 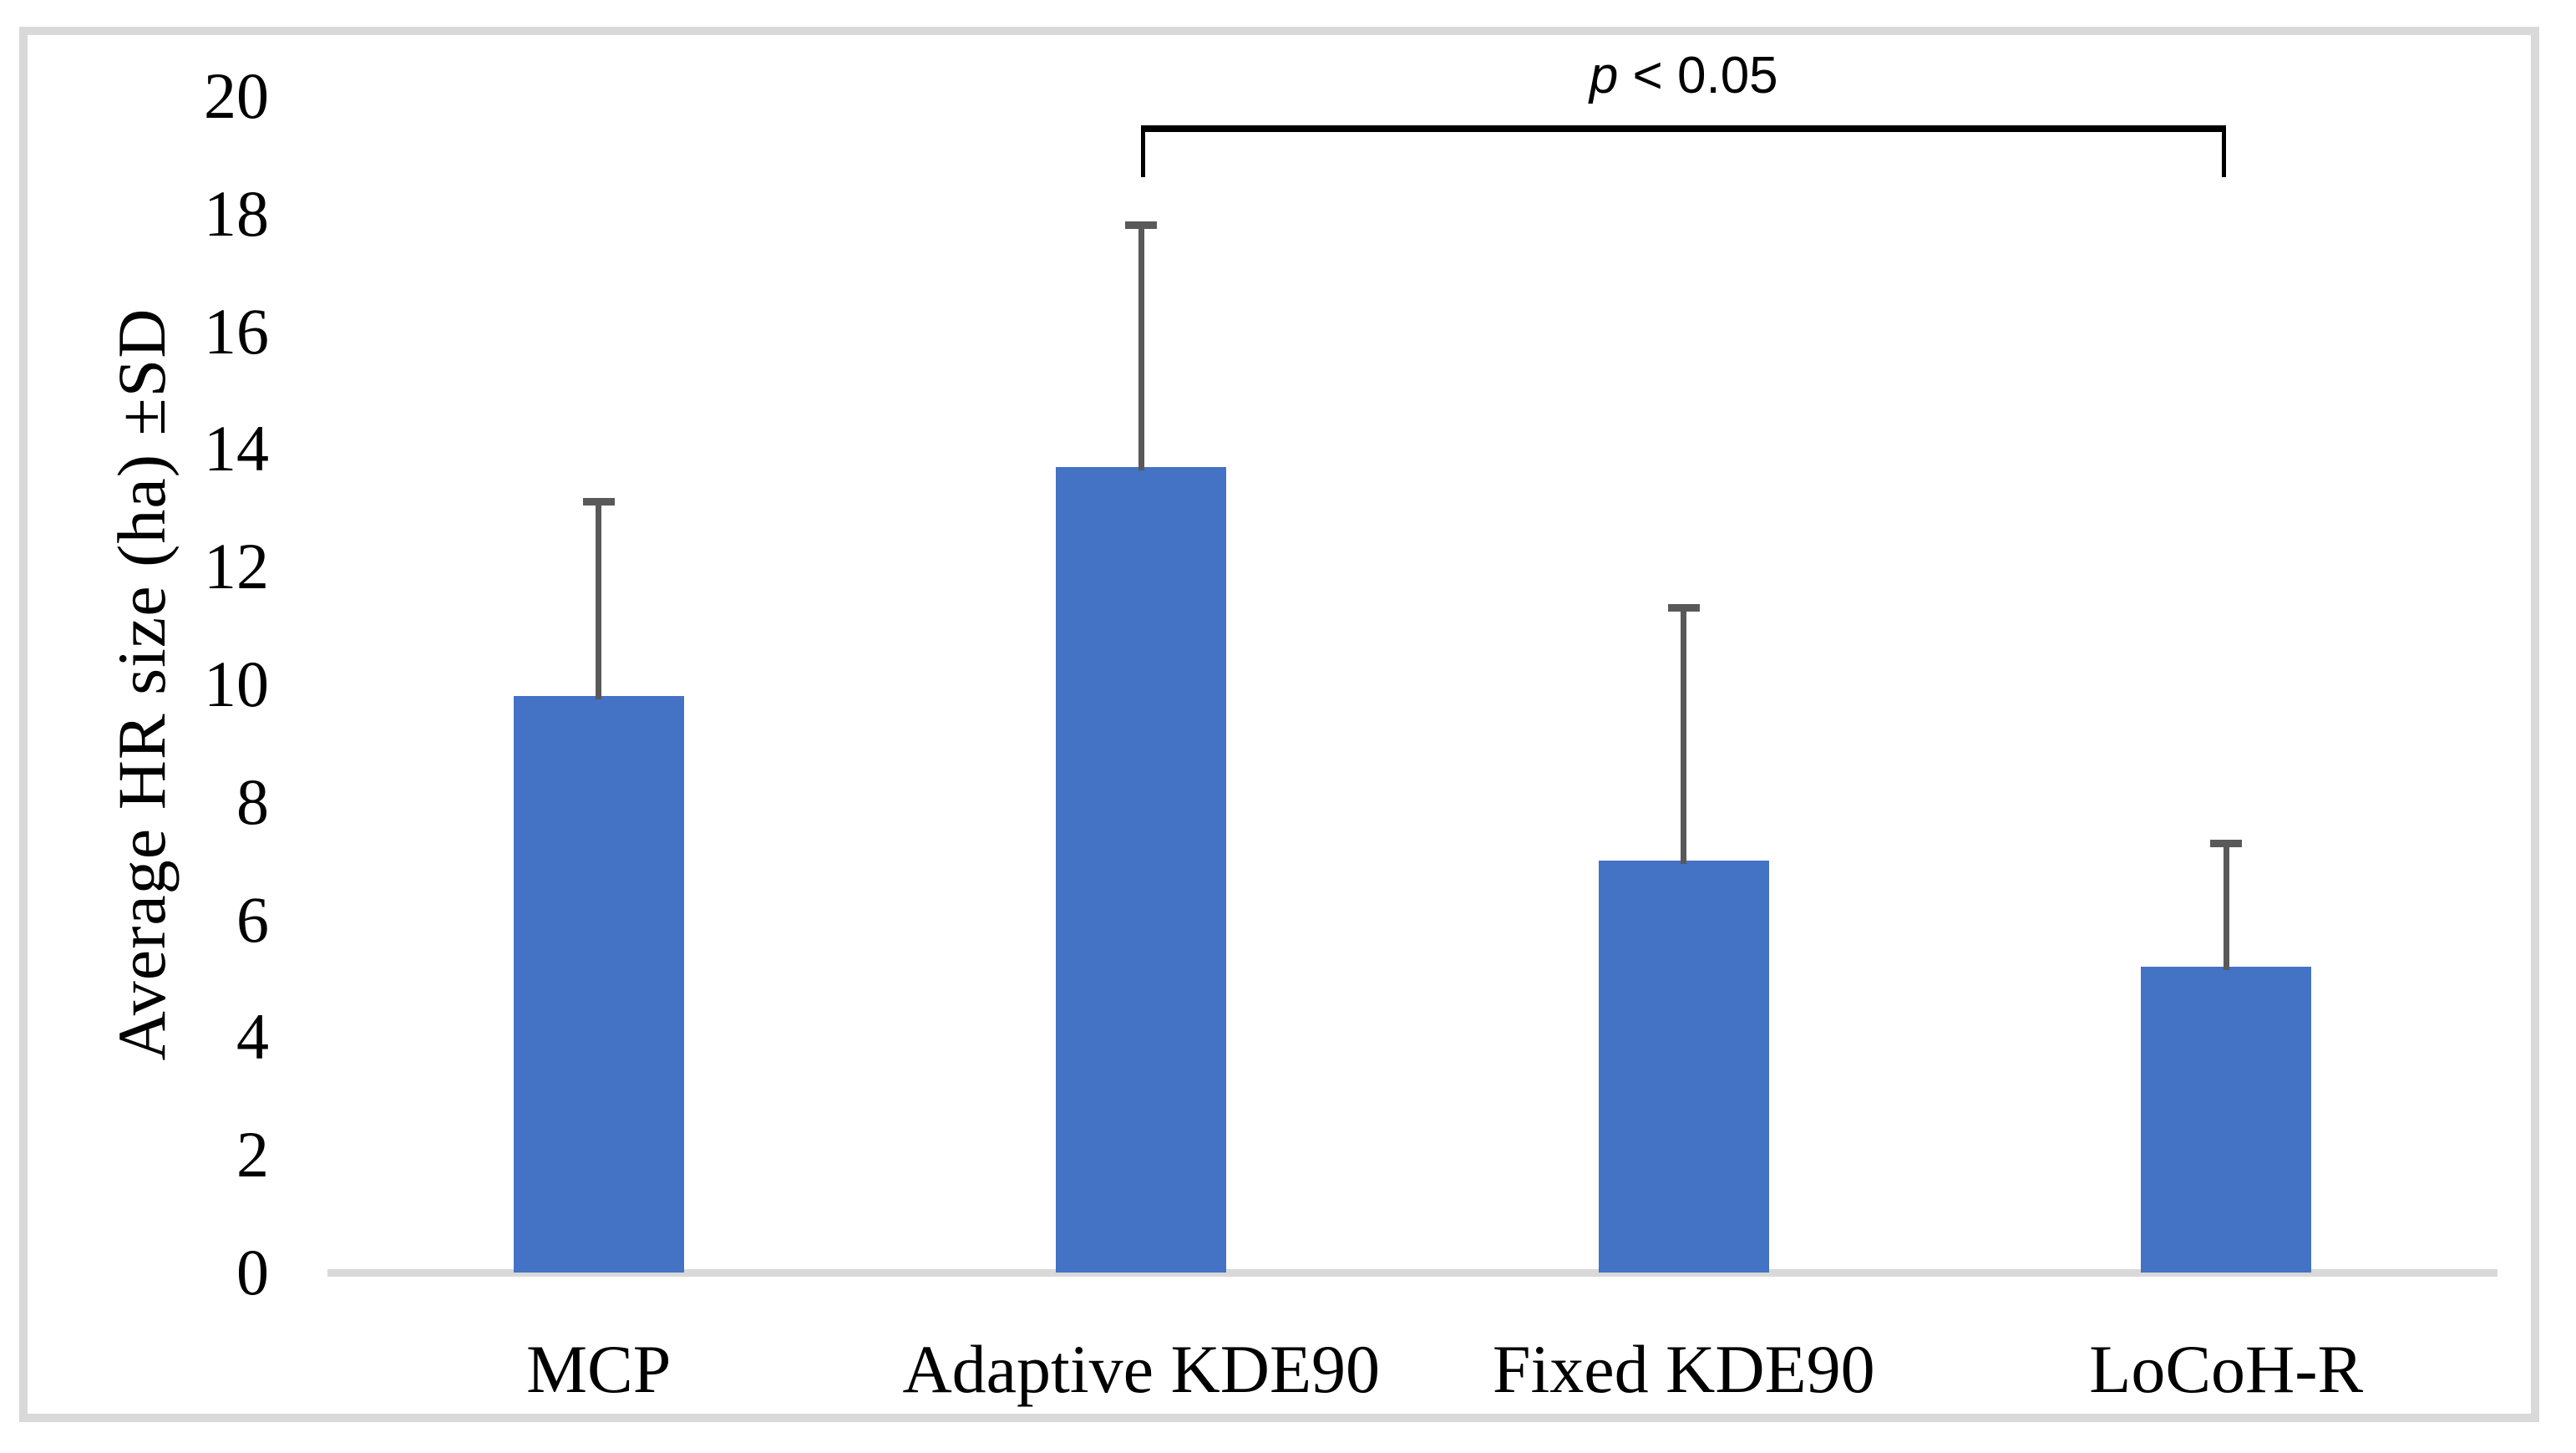 I want to click on bar-mcp, so click(x=598, y=985).